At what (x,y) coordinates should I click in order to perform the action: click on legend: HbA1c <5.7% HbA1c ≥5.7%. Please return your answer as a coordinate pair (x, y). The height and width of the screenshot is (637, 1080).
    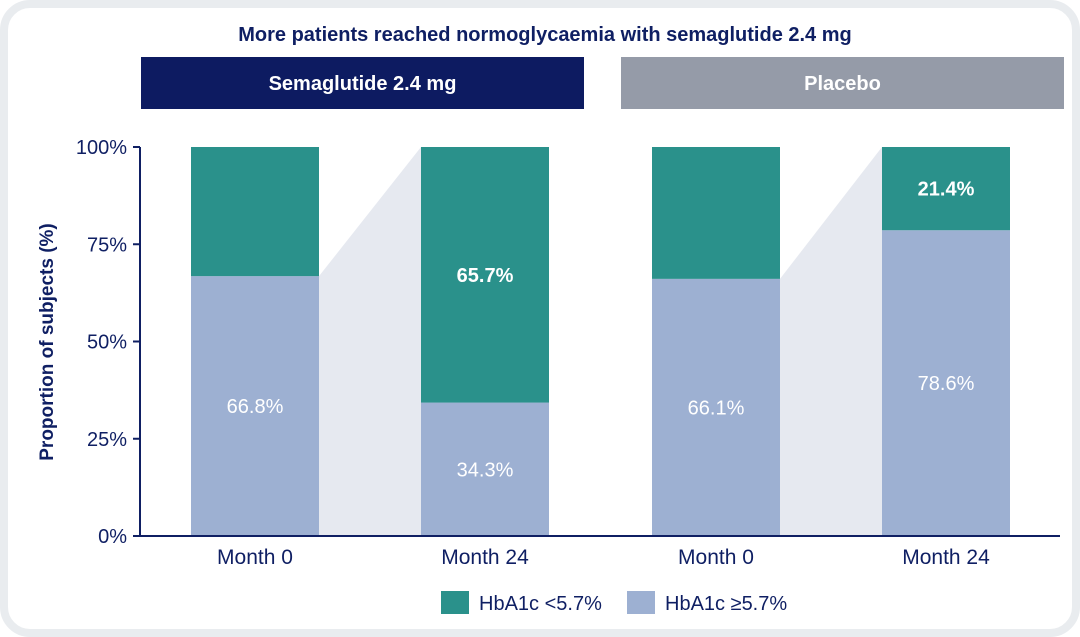
    Looking at the image, I should click on (614, 603).